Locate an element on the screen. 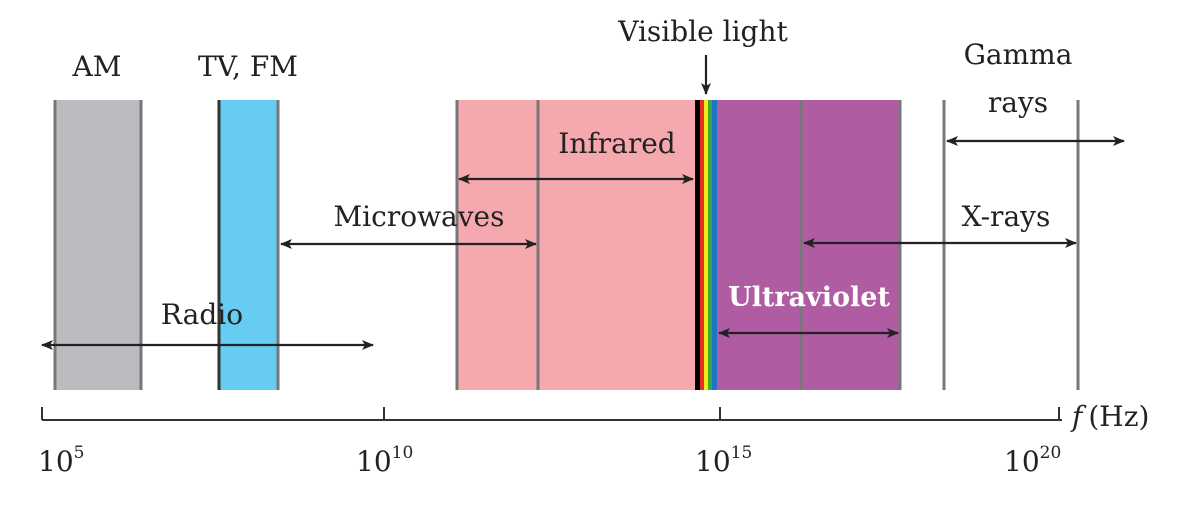 This screenshot has width=1193, height=506. visible-light-spectrum is located at coordinates (706, 245).